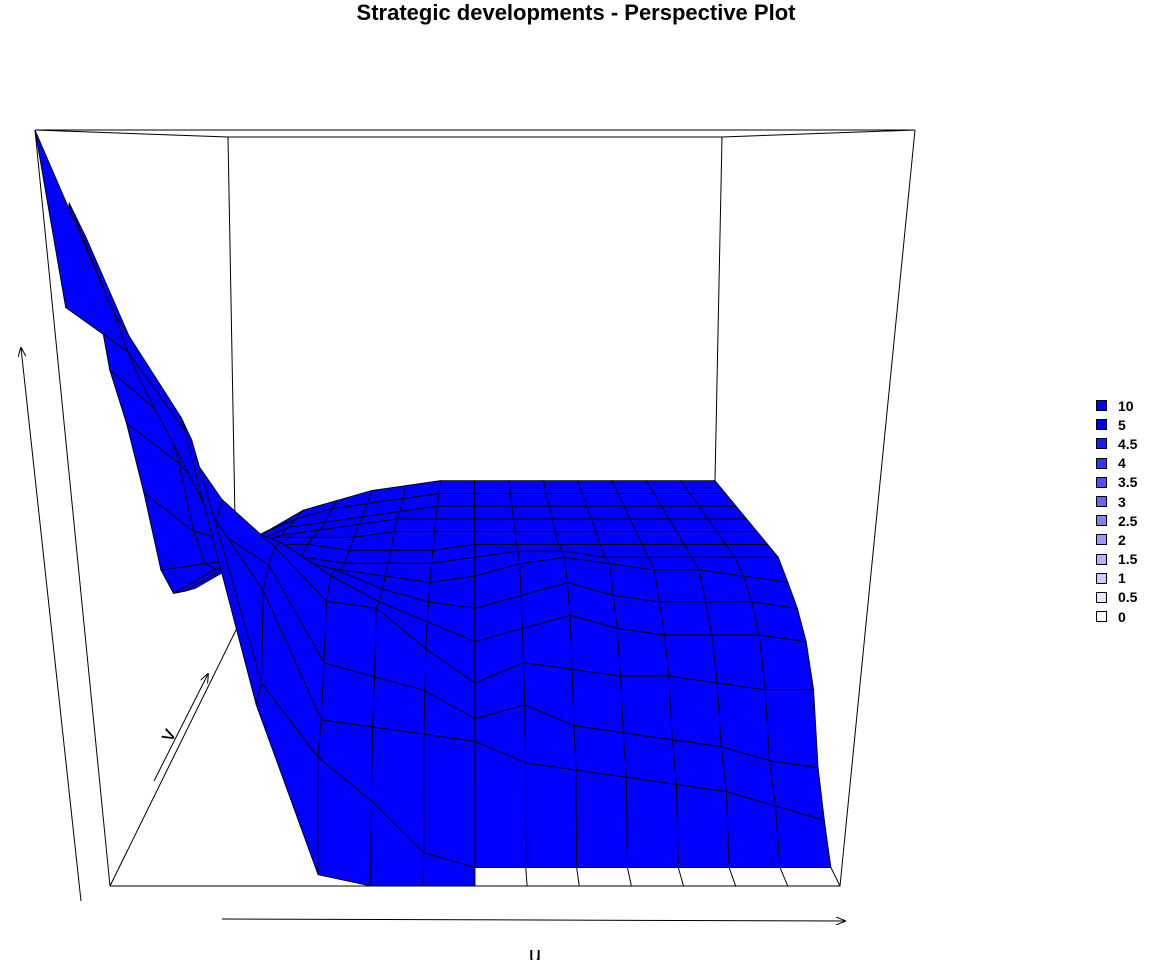 Image resolution: width=1152 pixels, height=960 pixels. I want to click on legend-item: 4.5, so click(1116, 443).